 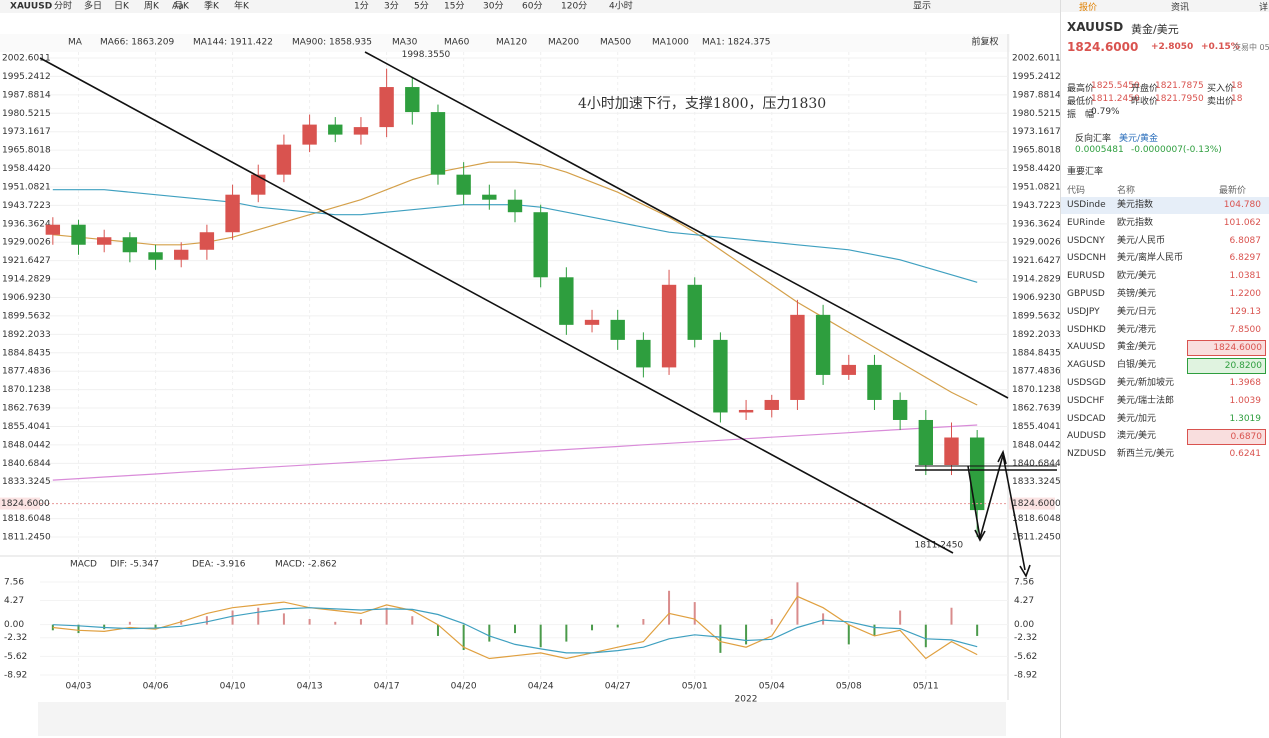 I want to click on period-button: 5分, so click(x=421, y=6).